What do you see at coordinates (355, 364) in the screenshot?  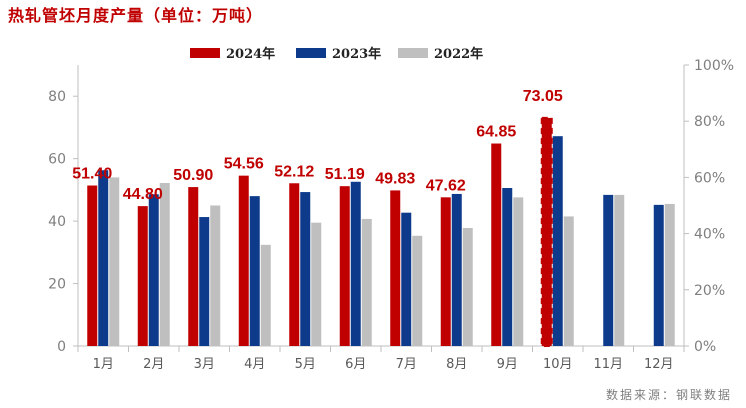 I see `x-tick-label: 6月` at bounding box center [355, 364].